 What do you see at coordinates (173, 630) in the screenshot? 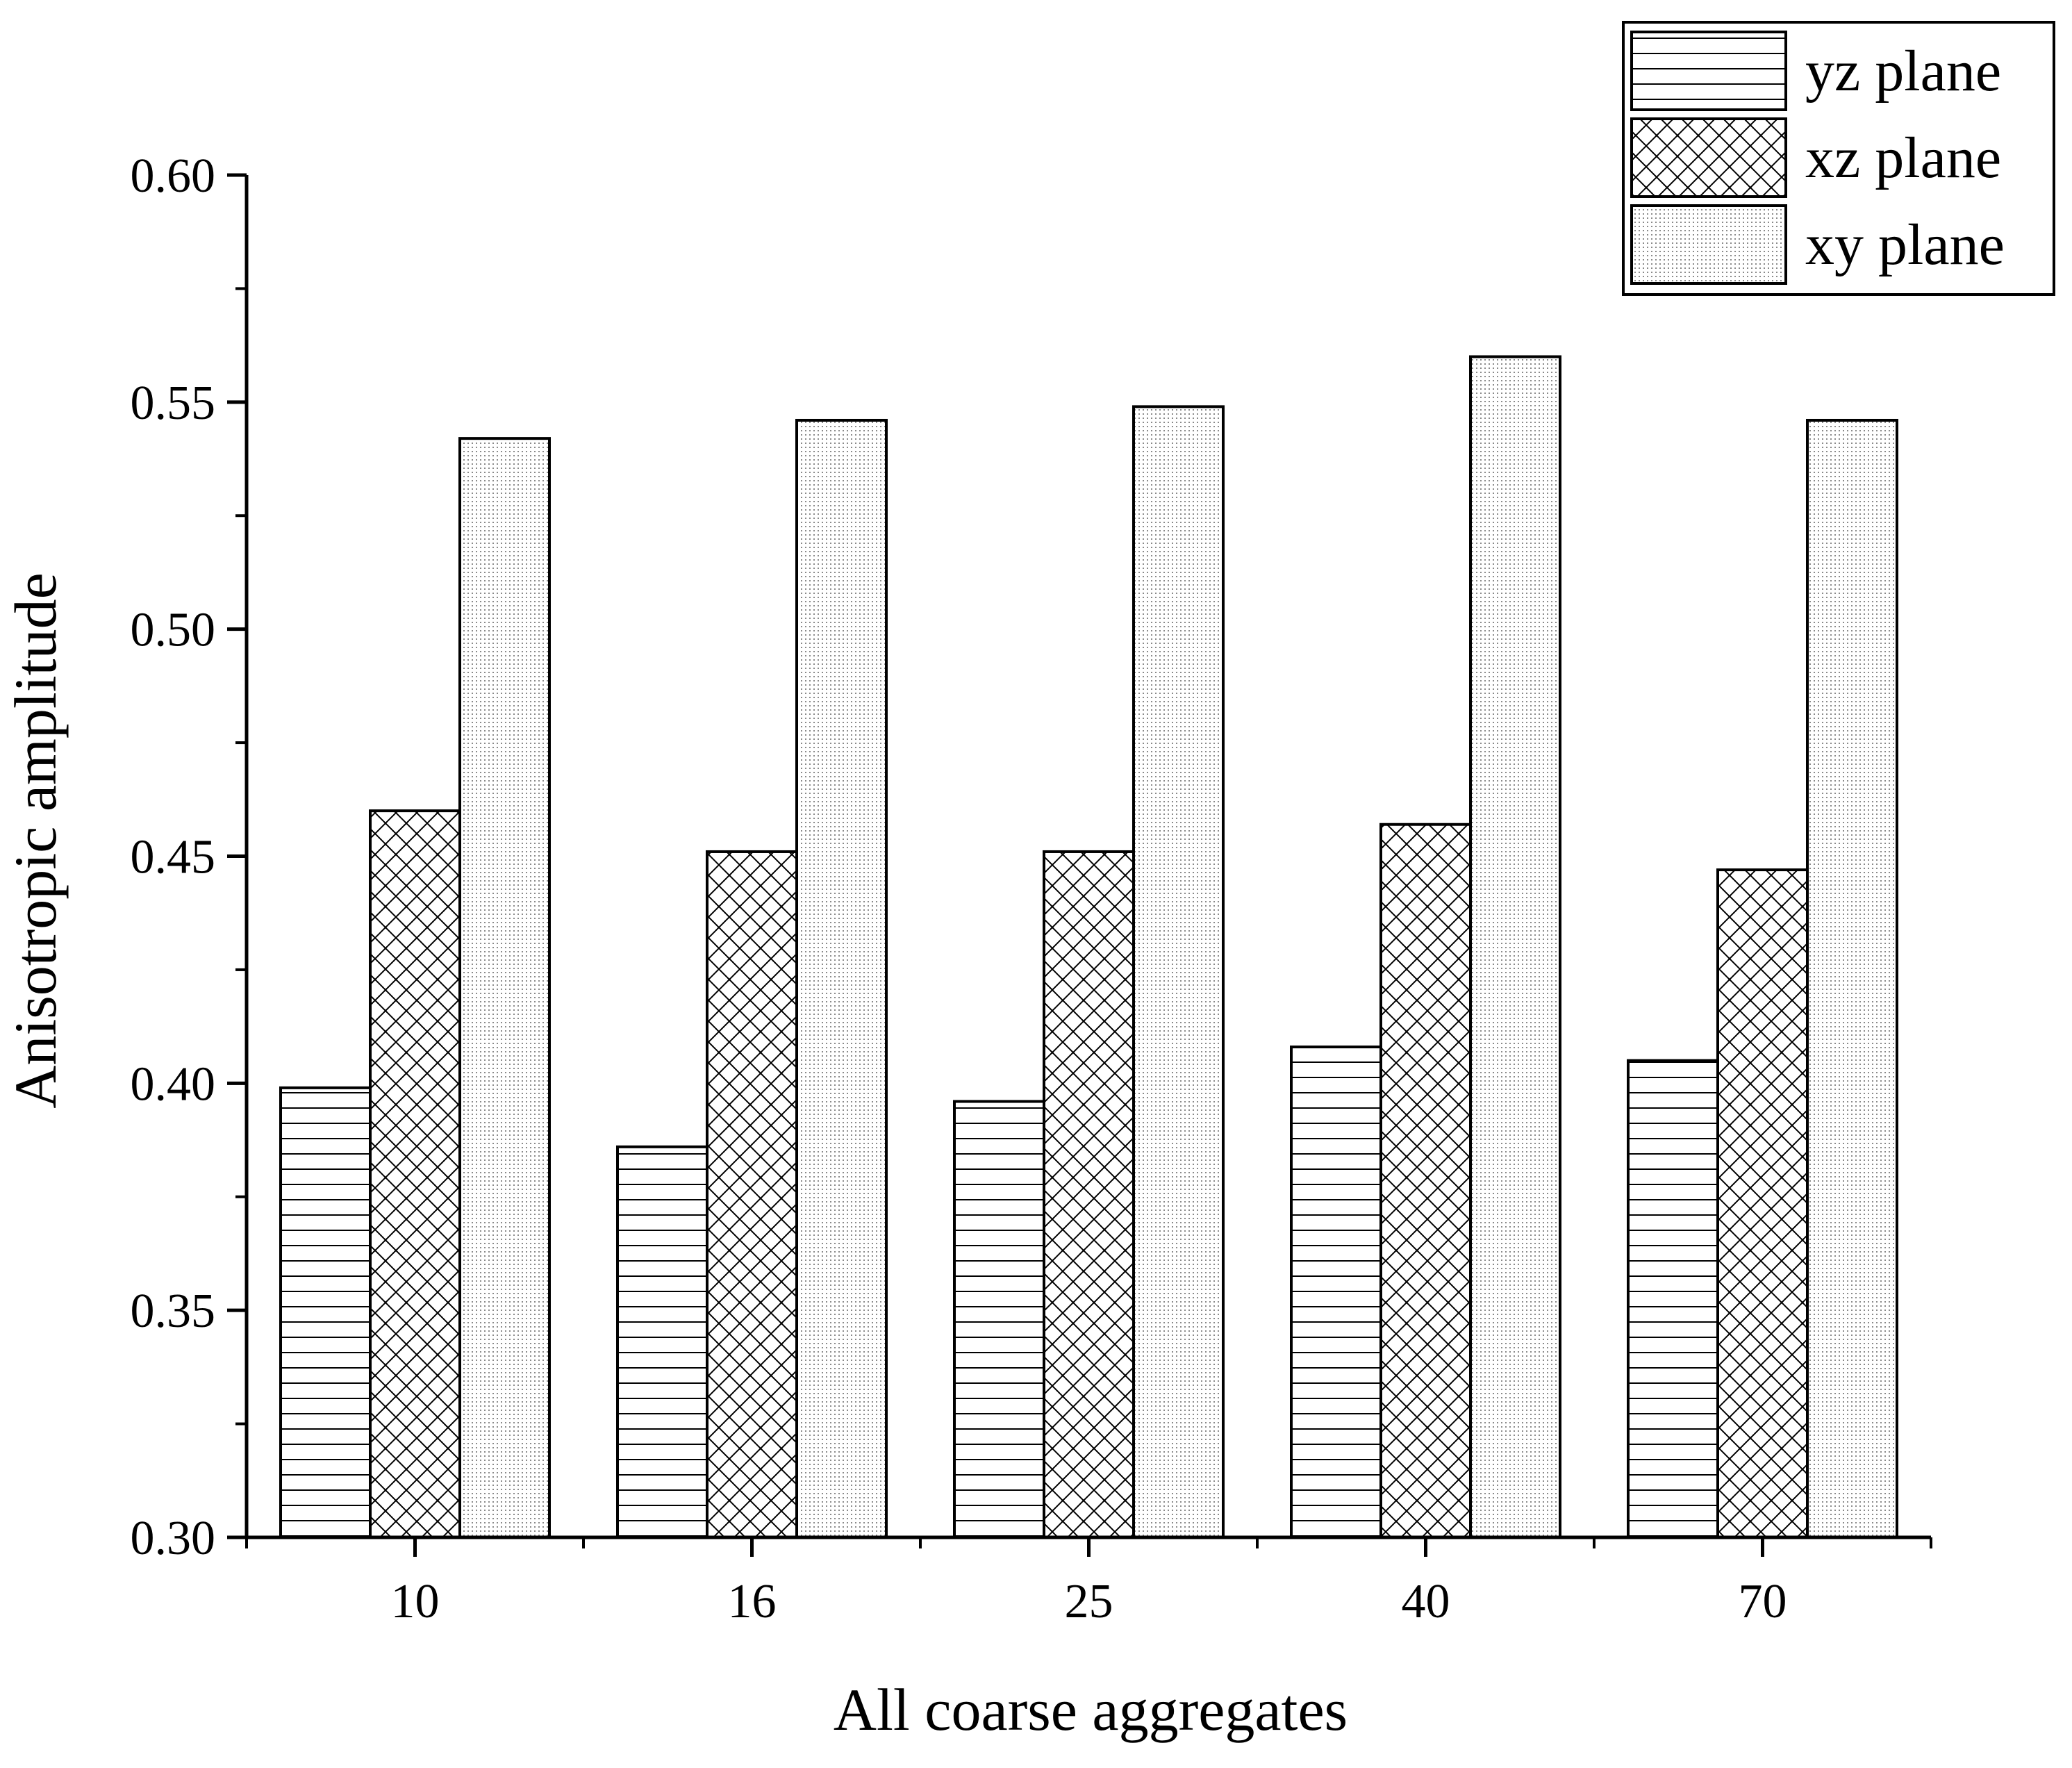
I see `y-tick-label: 0.50` at bounding box center [173, 630].